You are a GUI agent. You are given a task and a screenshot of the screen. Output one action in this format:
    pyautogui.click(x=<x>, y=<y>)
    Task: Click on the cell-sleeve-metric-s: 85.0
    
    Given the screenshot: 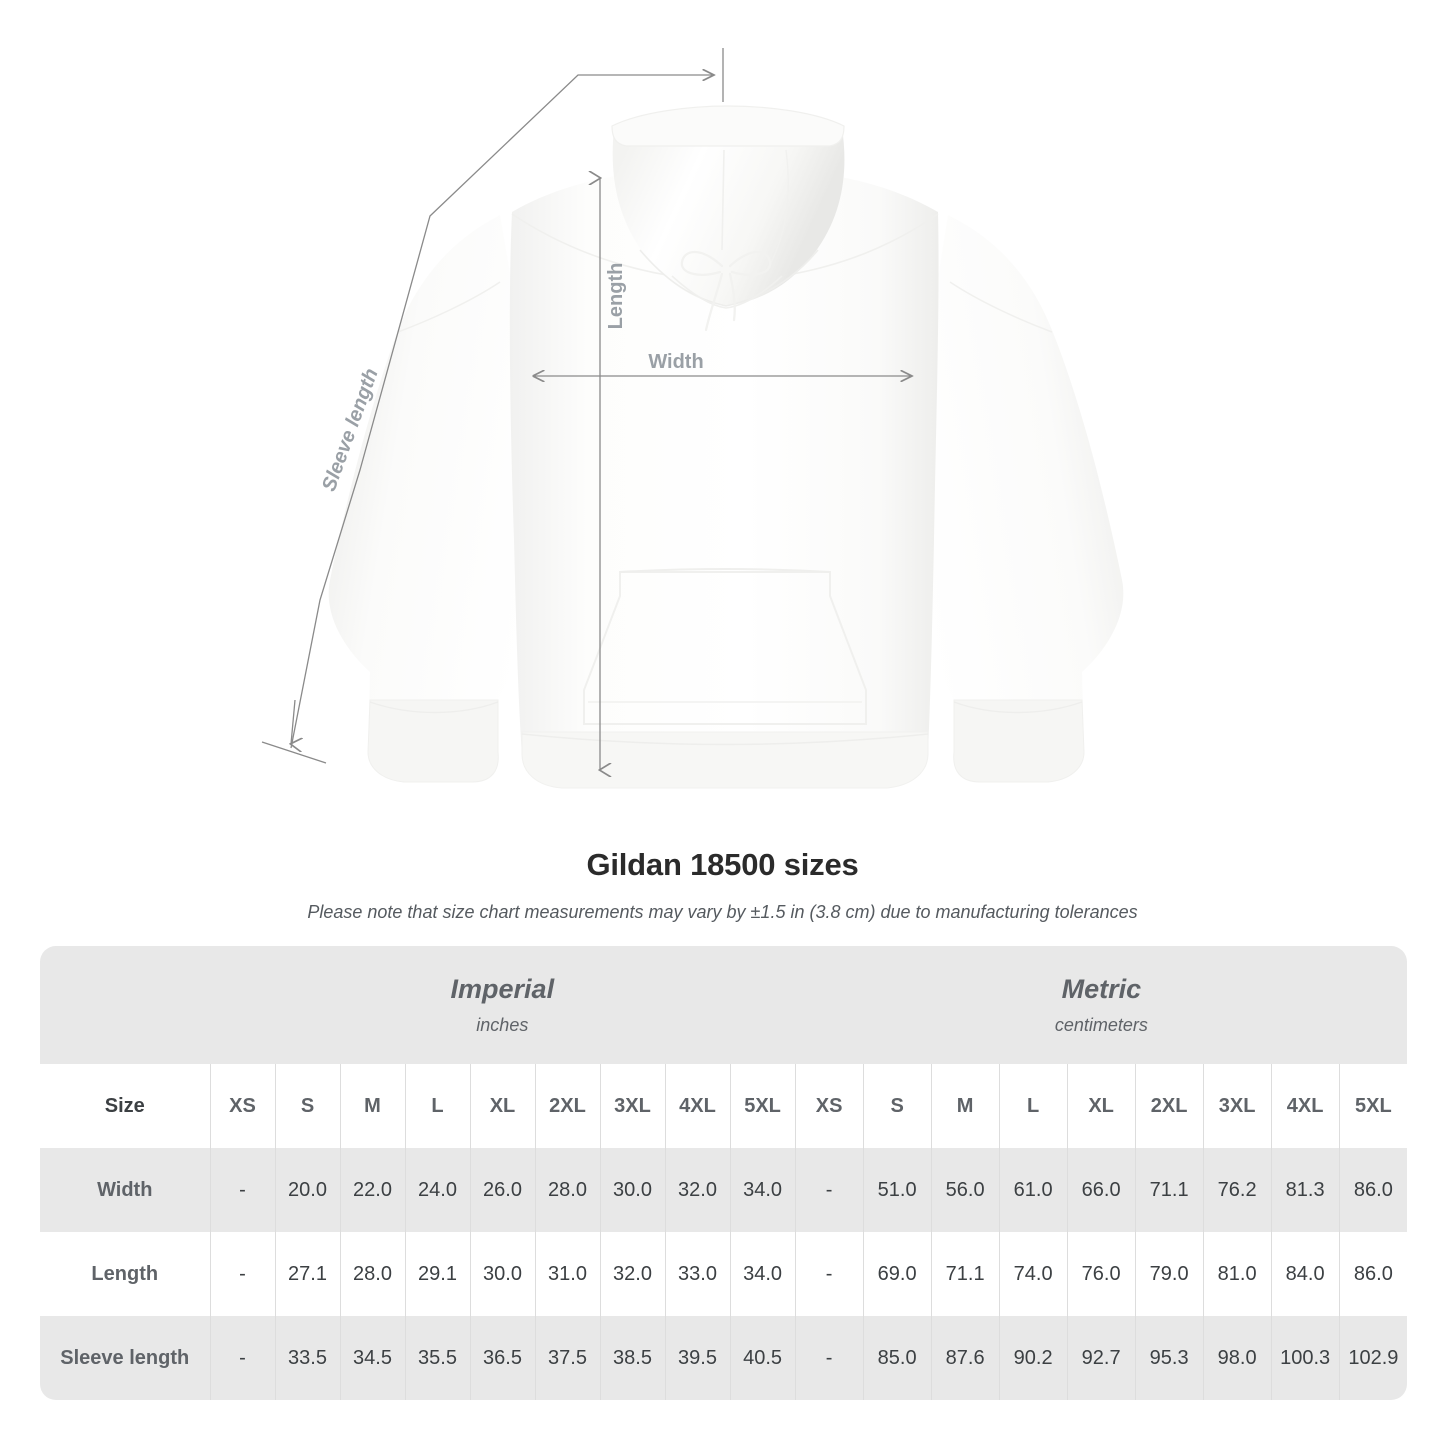 What is the action you would take?
    pyautogui.click(x=897, y=1358)
    